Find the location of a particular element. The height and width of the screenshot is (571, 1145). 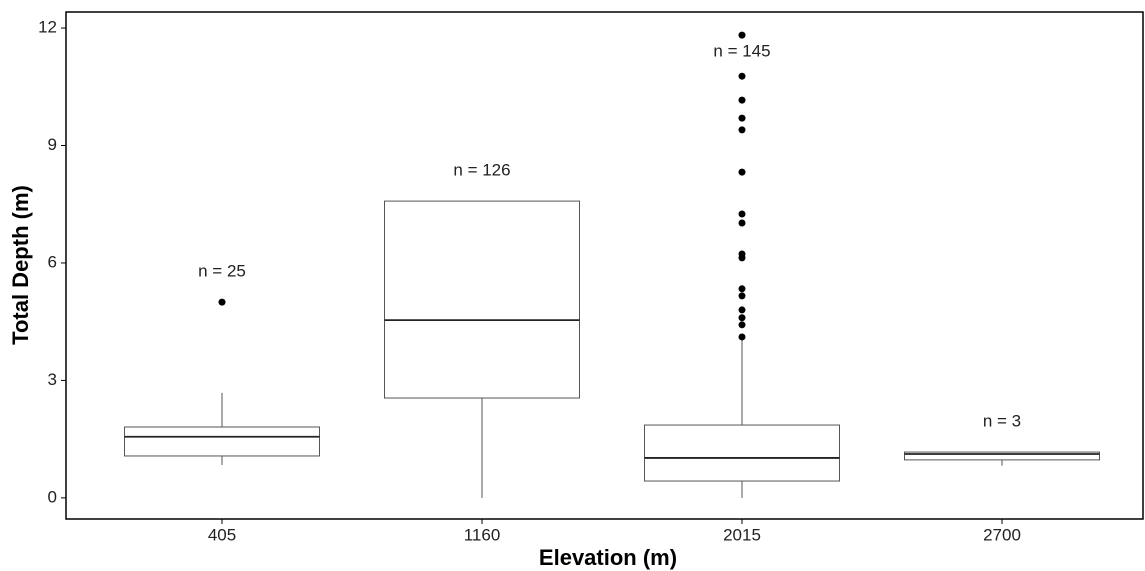

y-tick-label: 6 is located at coordinates (52, 261).